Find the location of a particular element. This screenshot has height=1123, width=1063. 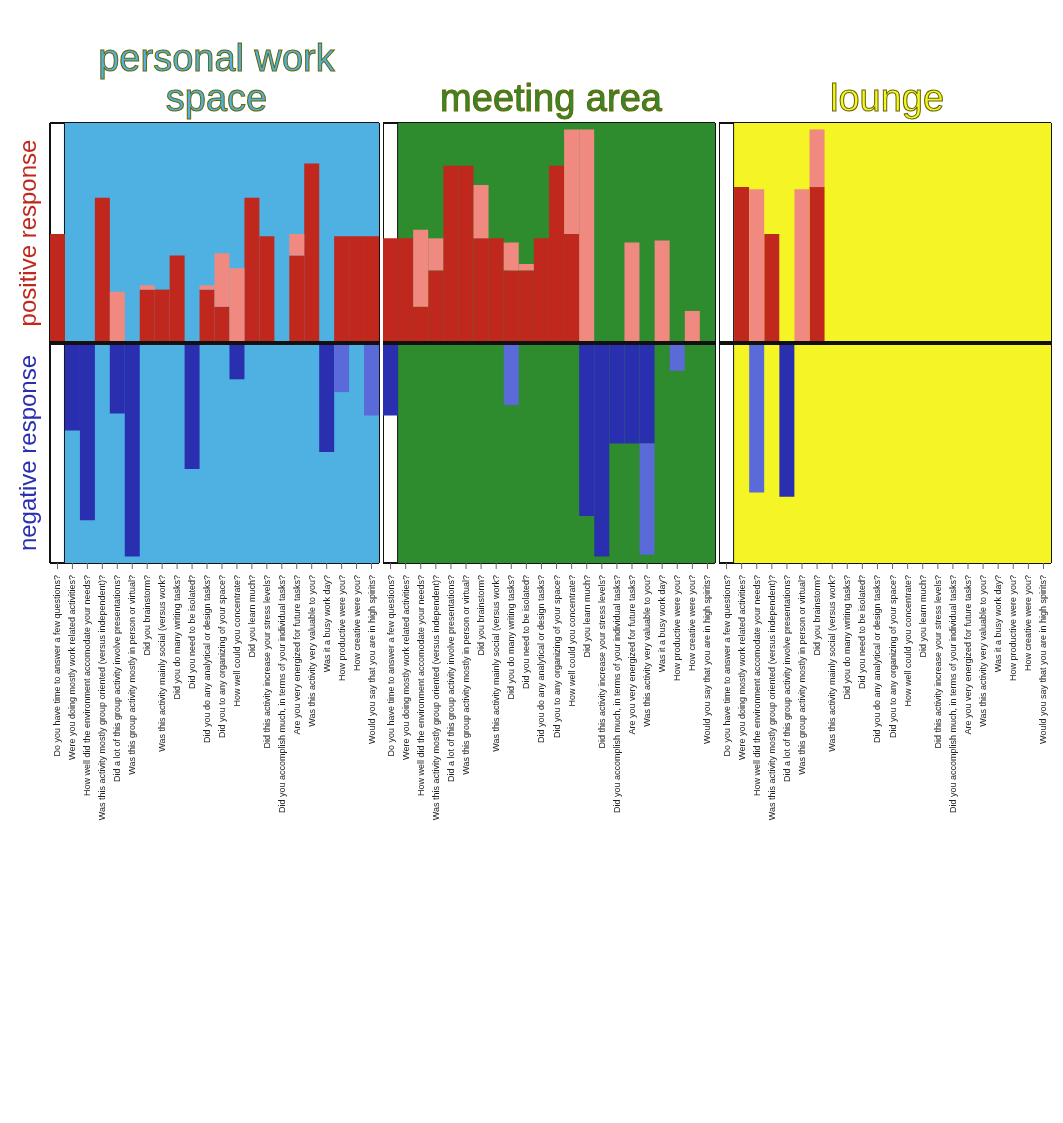

chart-title: personal work space is located at coordinates (216, 78).